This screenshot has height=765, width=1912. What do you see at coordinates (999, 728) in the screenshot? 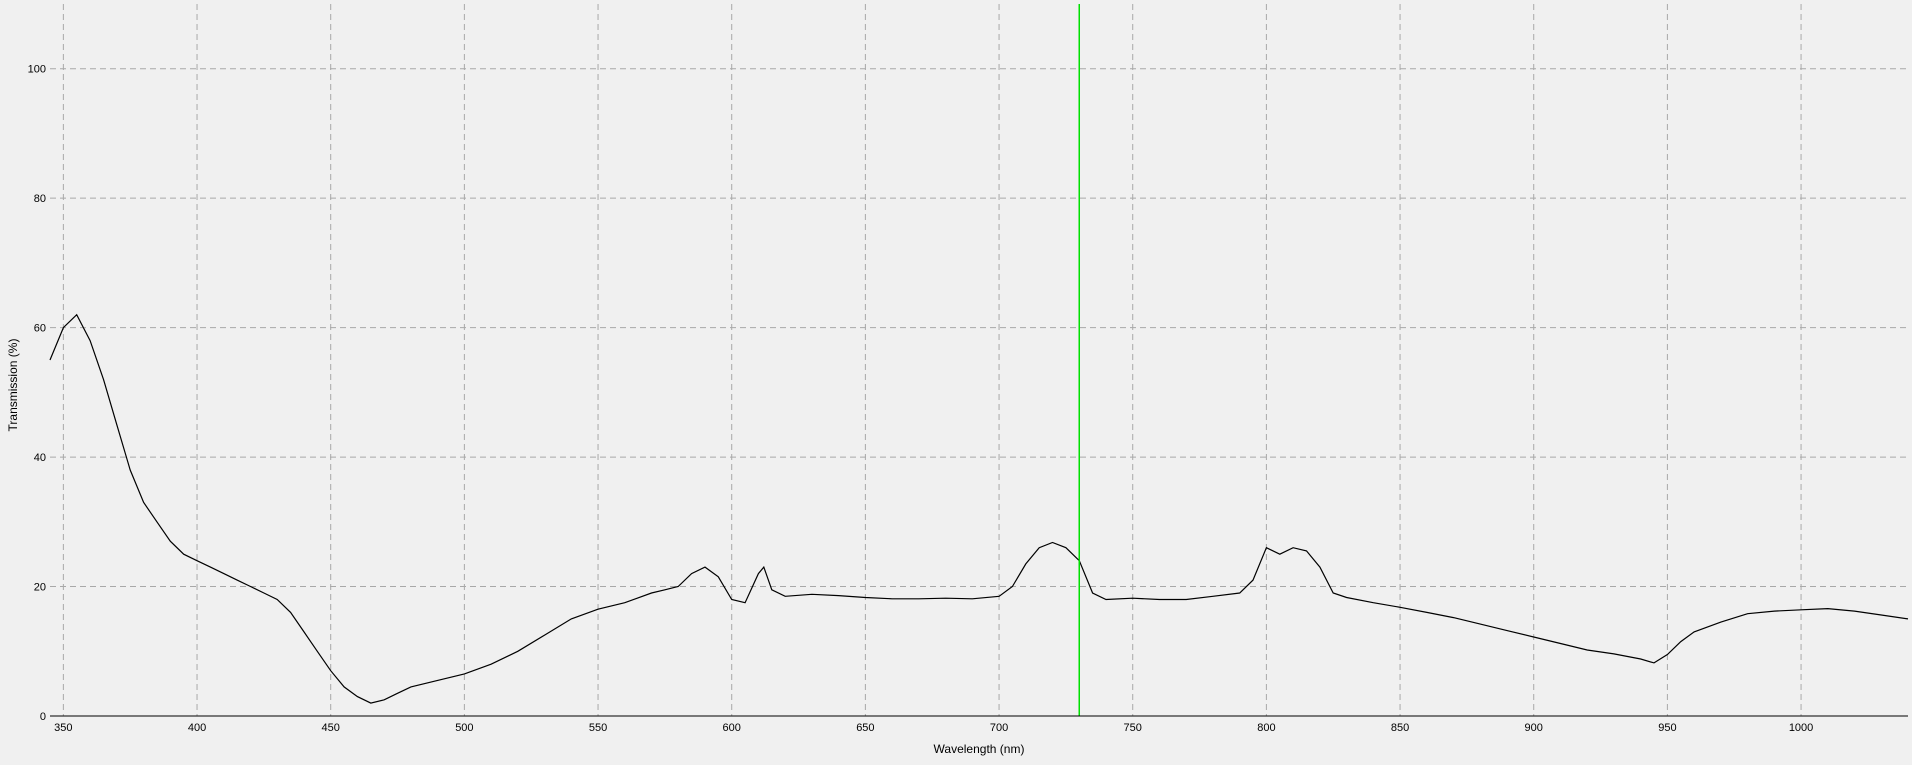
I see `x-tick-label: 700` at bounding box center [999, 728].